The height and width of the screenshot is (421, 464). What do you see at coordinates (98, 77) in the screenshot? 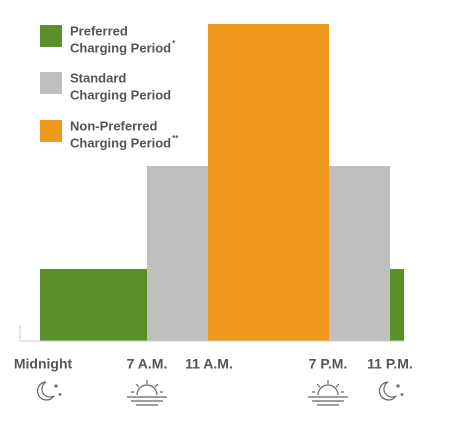
I see `legend-label: Standard` at bounding box center [98, 77].